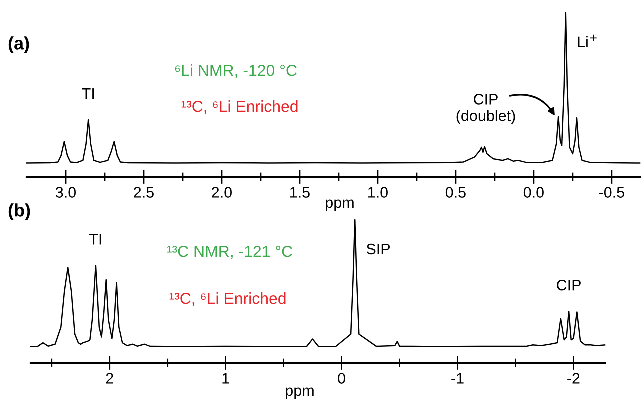 This screenshot has width=644, height=403. Describe the element at coordinates (19, 212) in the screenshot. I see `chart-title: (b)` at that location.